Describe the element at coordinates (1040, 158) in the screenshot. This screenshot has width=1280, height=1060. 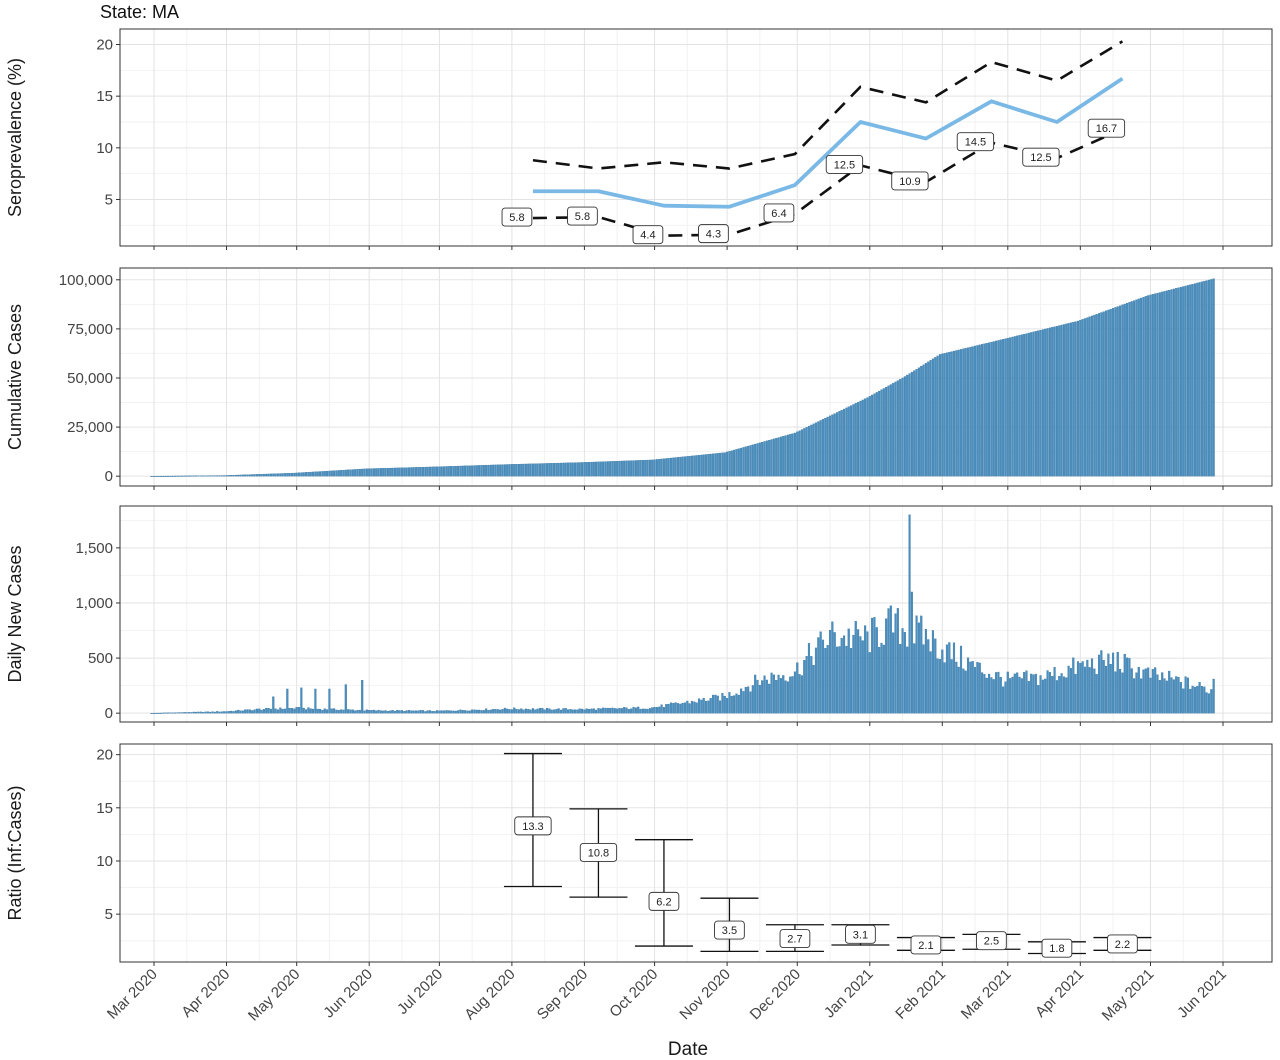
I see `data-label-text: 12.5` at that location.